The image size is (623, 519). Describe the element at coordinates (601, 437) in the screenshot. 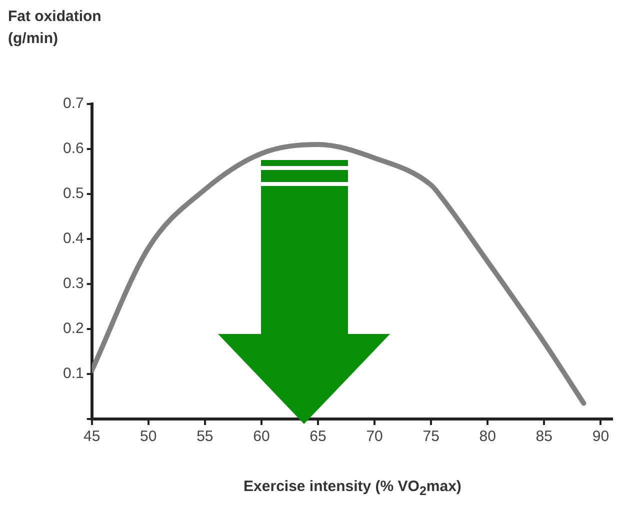

I see `x-tick-label: 90` at that location.